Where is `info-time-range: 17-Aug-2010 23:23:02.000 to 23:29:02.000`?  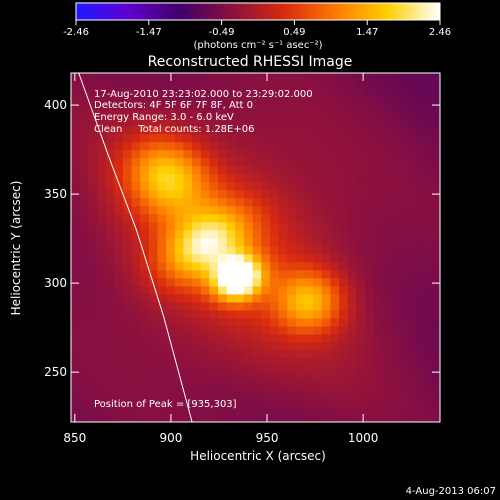
info-time-range: 17-Aug-2010 23:23:02.000 to 23:29:02.000 is located at coordinates (203, 94).